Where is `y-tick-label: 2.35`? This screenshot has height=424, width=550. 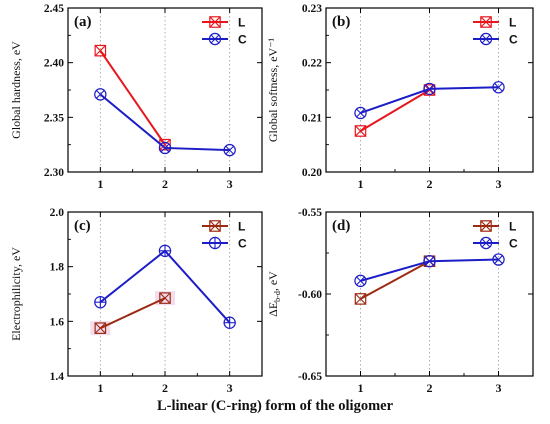 y-tick-label: 2.35 is located at coordinates (54, 118).